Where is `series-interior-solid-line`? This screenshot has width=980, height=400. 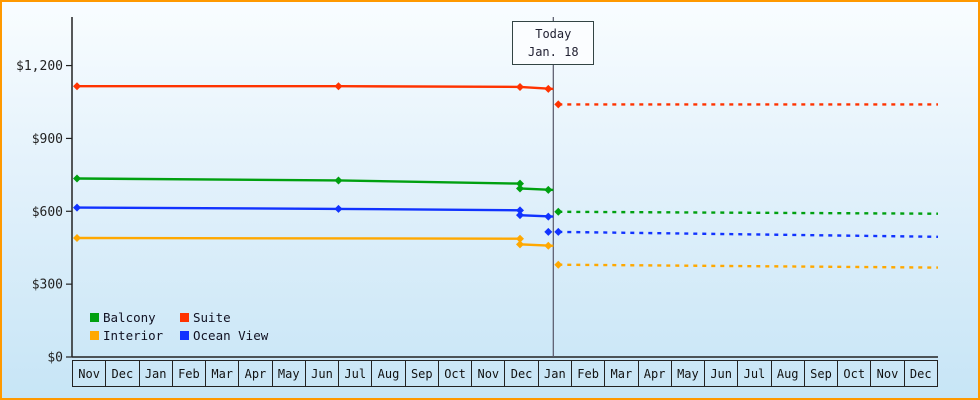 series-interior-solid-line is located at coordinates (315, 241).